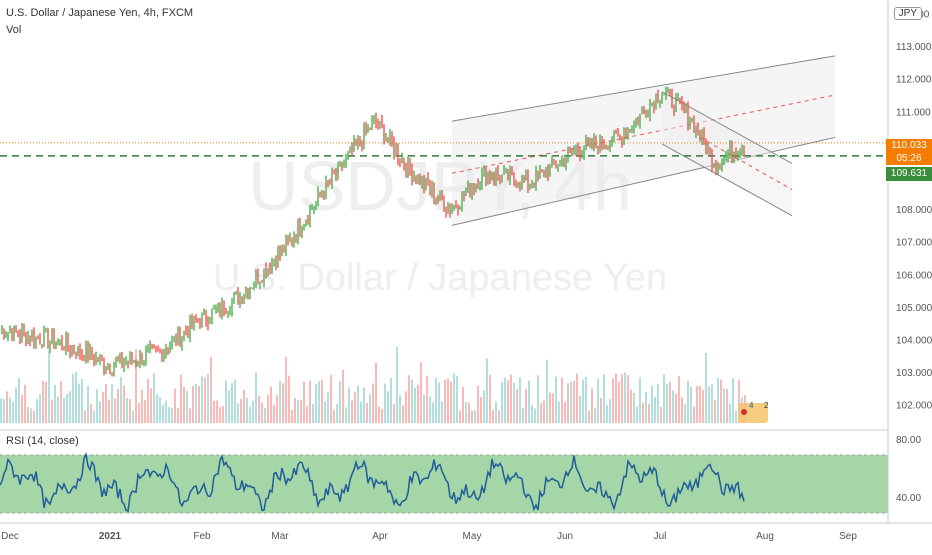 This screenshot has height=555, width=932. Describe the element at coordinates (908, 440) in the screenshot. I see `rsi-tick-label: 80.00` at that location.